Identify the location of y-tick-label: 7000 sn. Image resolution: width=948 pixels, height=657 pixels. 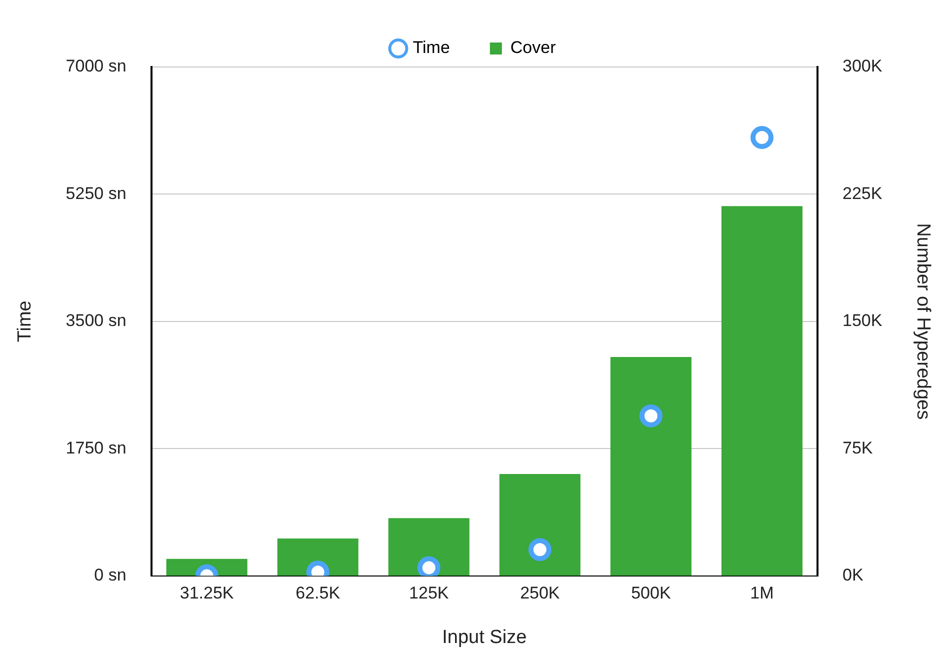
(96, 66).